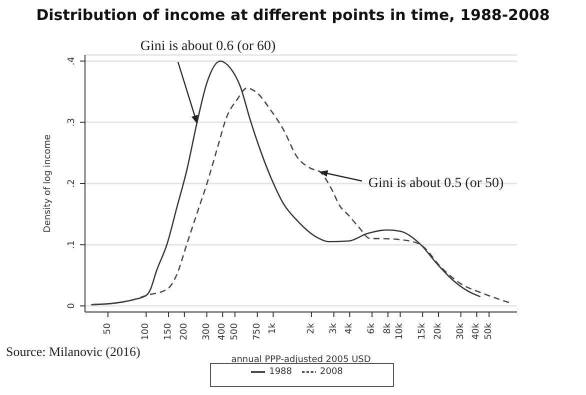 The image size is (586, 395). I want to click on x-tick-label: 3k, so click(333, 328).